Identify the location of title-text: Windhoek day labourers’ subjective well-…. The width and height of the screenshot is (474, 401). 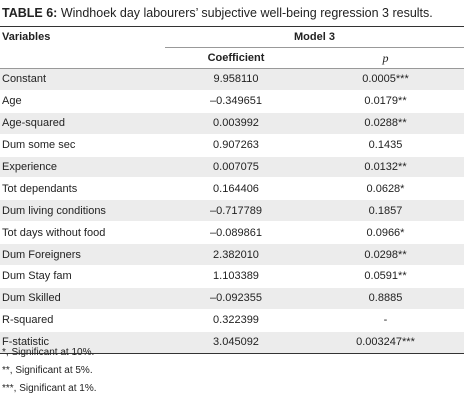
(246, 13).